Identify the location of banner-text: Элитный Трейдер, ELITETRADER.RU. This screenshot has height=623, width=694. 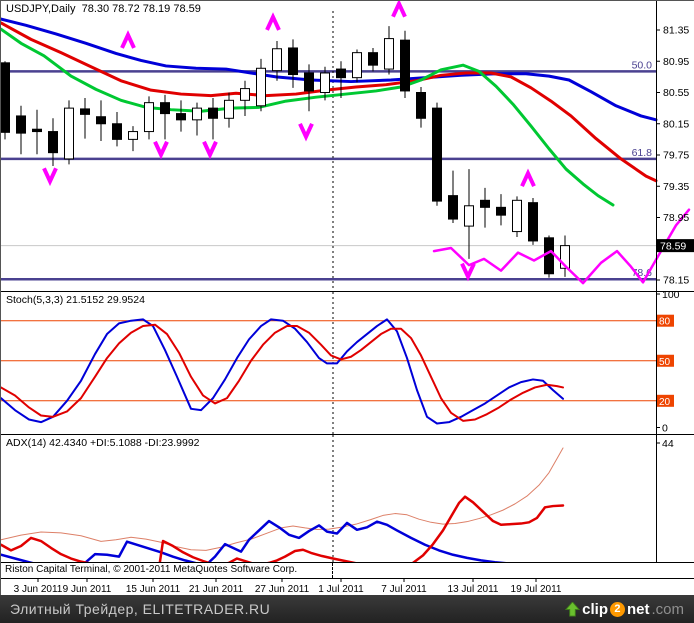
(140, 609).